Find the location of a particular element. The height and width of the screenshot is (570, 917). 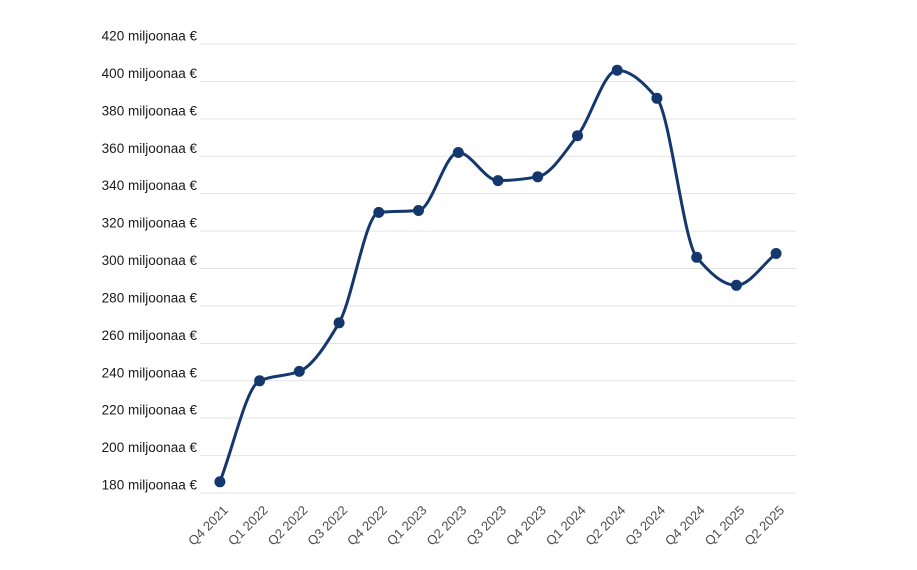

y-tick-label: 360 miljoonaa € is located at coordinates (150, 148).